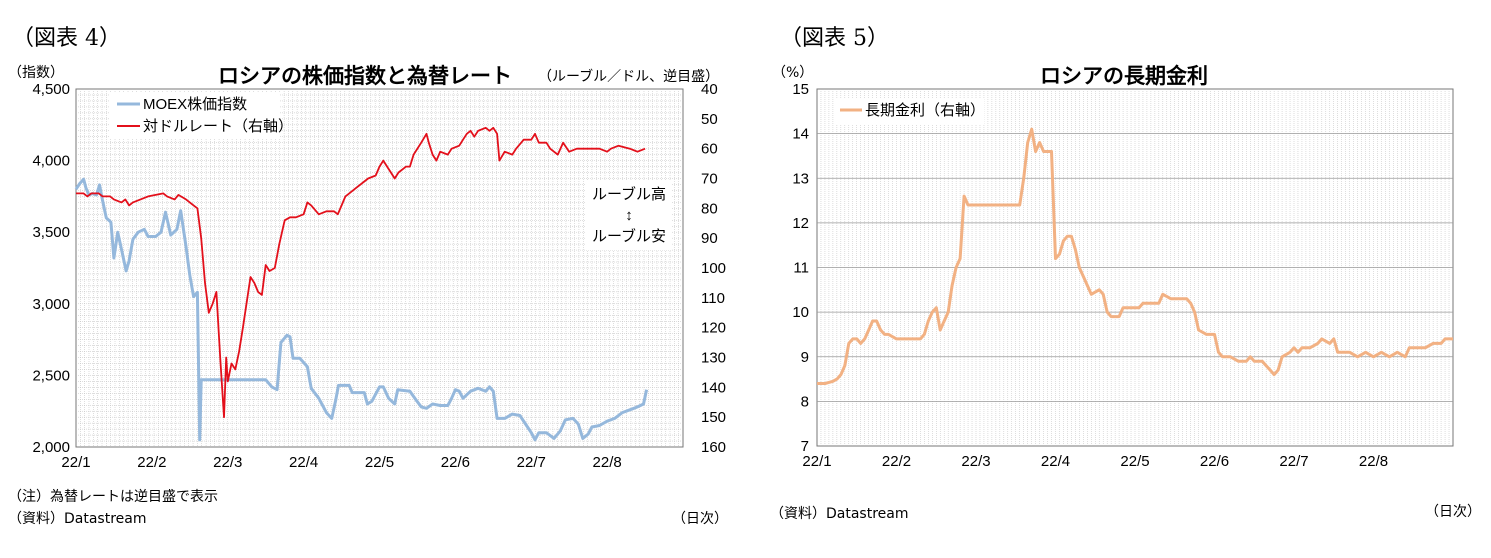 This screenshot has width=1491, height=558. Describe the element at coordinates (151, 462) in the screenshot. I see `chart1-x-tick: 22/2` at that location.